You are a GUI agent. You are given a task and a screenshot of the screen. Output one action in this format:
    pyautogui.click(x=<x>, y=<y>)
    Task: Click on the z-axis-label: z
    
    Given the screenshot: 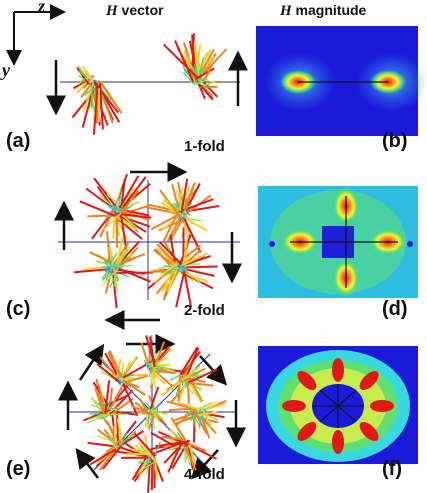 What is the action you would take?
    pyautogui.click(x=42, y=8)
    